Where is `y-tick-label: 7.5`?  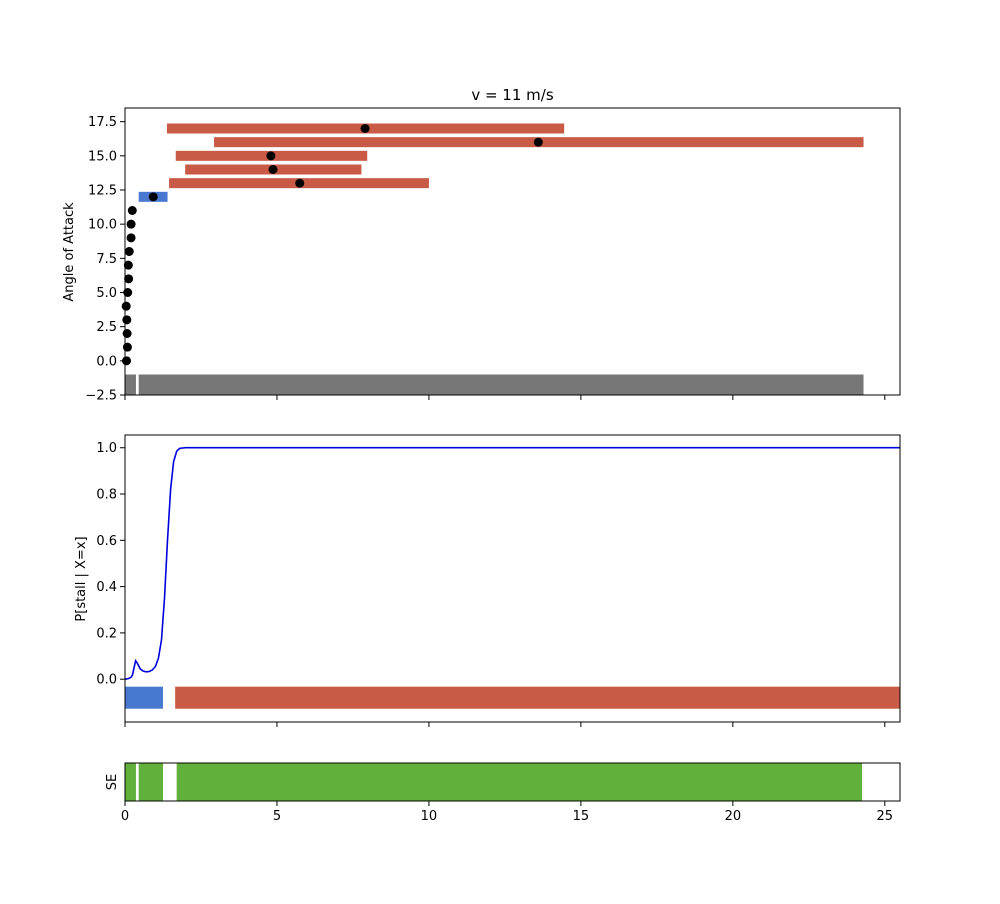 y-tick-label: 7.5 is located at coordinates (106, 259).